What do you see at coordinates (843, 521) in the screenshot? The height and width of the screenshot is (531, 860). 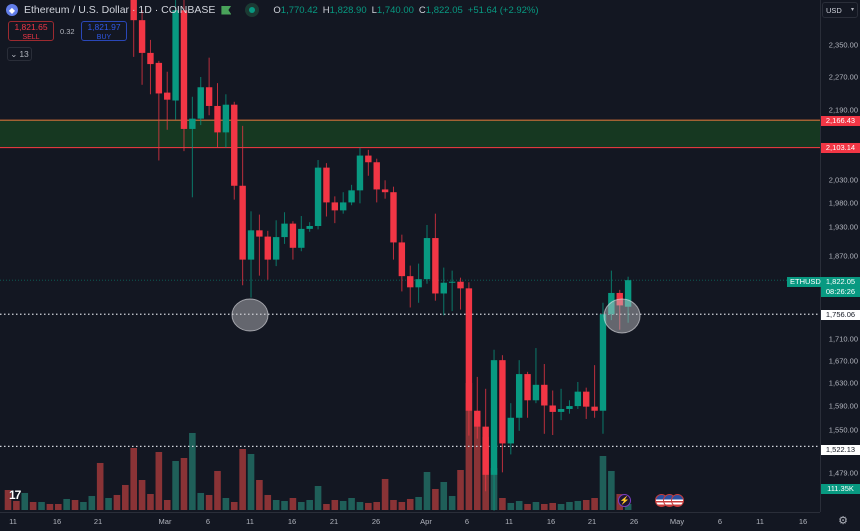 I see `settings-gear-icon: ⚙` at bounding box center [843, 521].